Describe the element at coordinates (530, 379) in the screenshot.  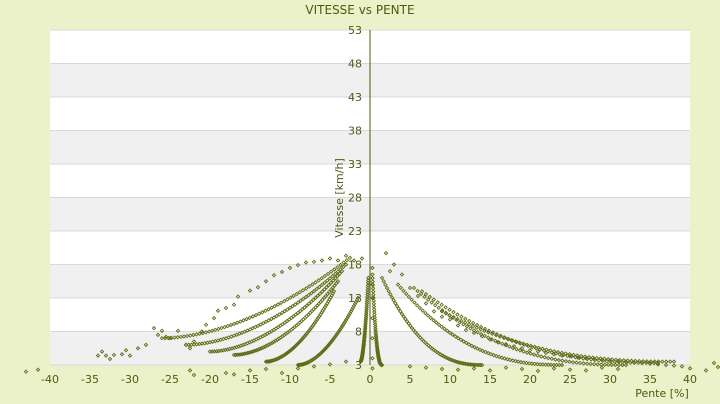
I see `x-tick-label: 20` at that location.